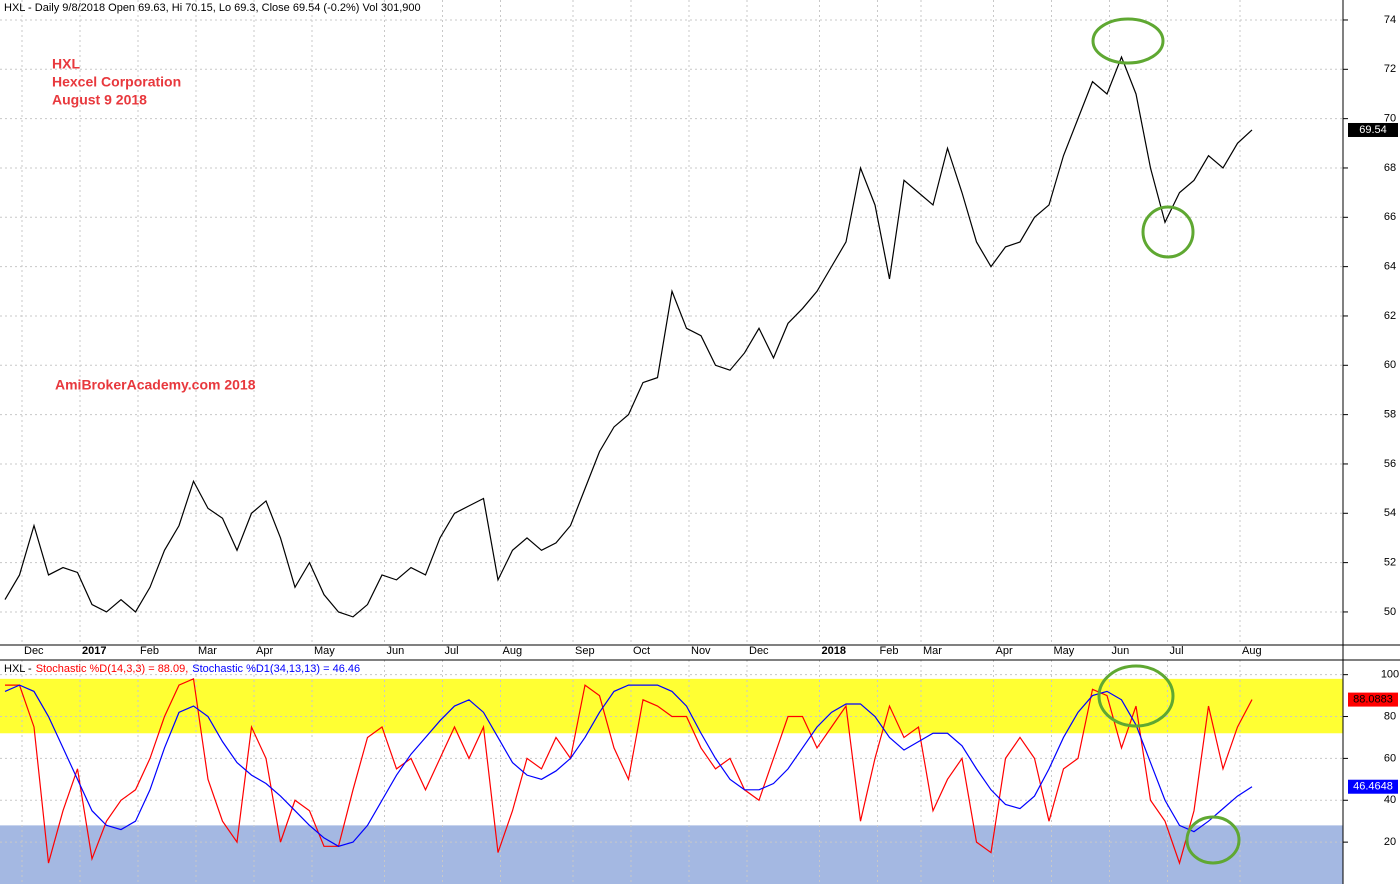  Describe the element at coordinates (1390, 513) in the screenshot. I see `y-tick-label: 54` at that location.